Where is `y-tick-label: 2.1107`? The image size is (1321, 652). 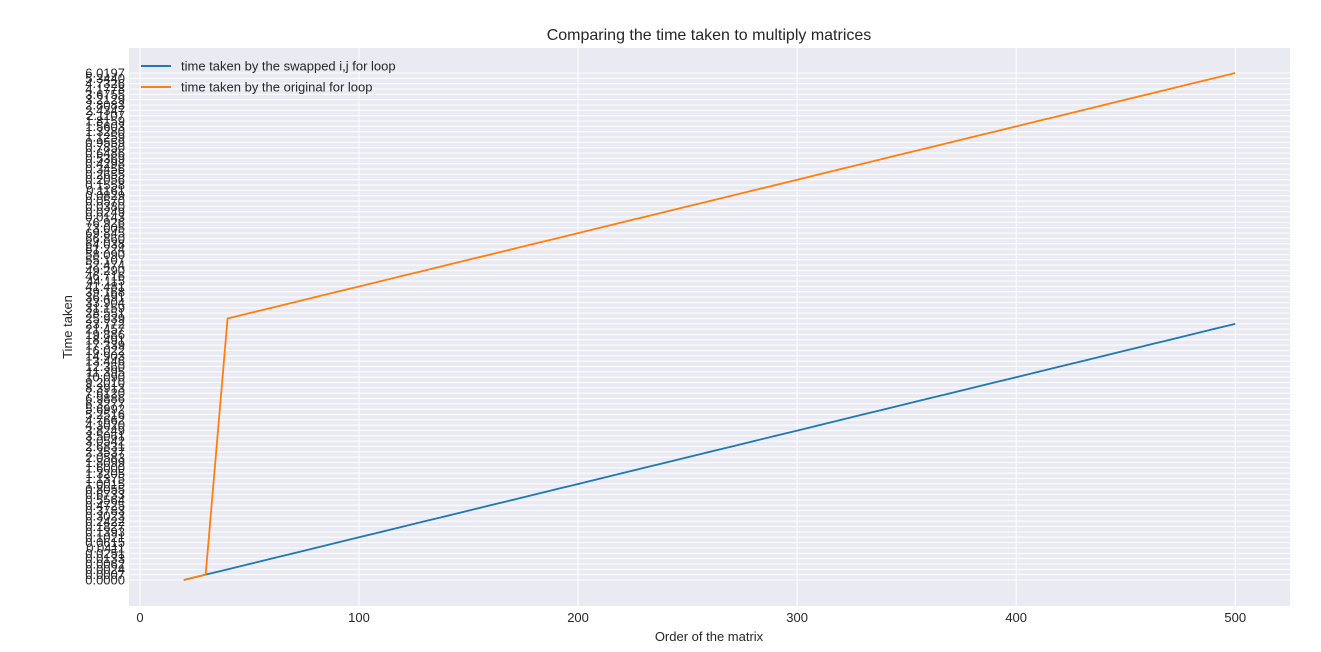
y-tick-label: 2.1107 is located at coordinates (105, 115).